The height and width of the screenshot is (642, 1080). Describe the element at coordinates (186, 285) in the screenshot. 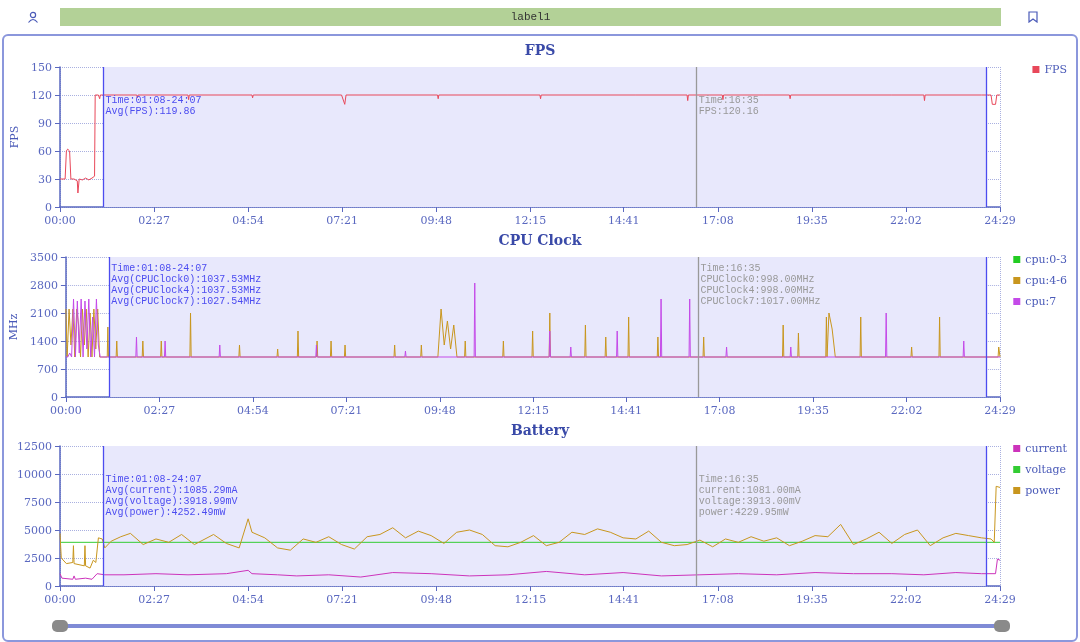

I see `annotation: Time:01:08-24:07 Avg(CPUClock0):1037.53MHz Avg(CPUClock4):1037.53MHz Avg(CPUClock7):1027.54MHz` at that location.